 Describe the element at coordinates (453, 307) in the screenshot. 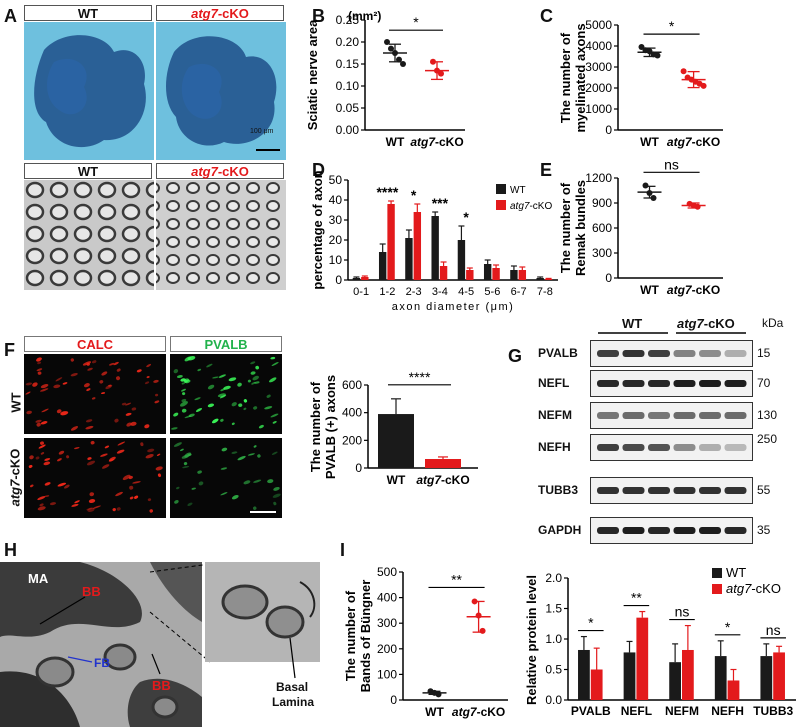

I see `x-axis-label: axon diameter (μm)` at that location.